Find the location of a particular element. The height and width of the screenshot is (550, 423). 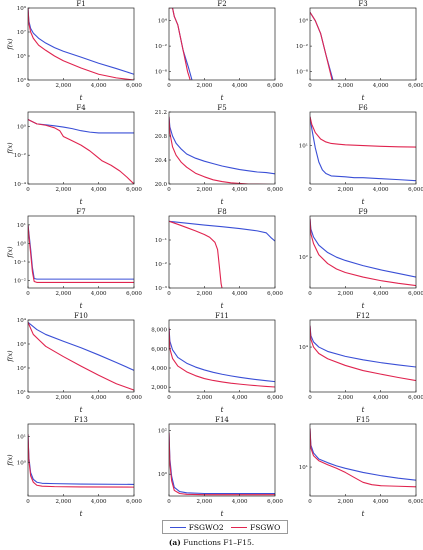

panel-title-f3: F3 is located at coordinates (362, 4).